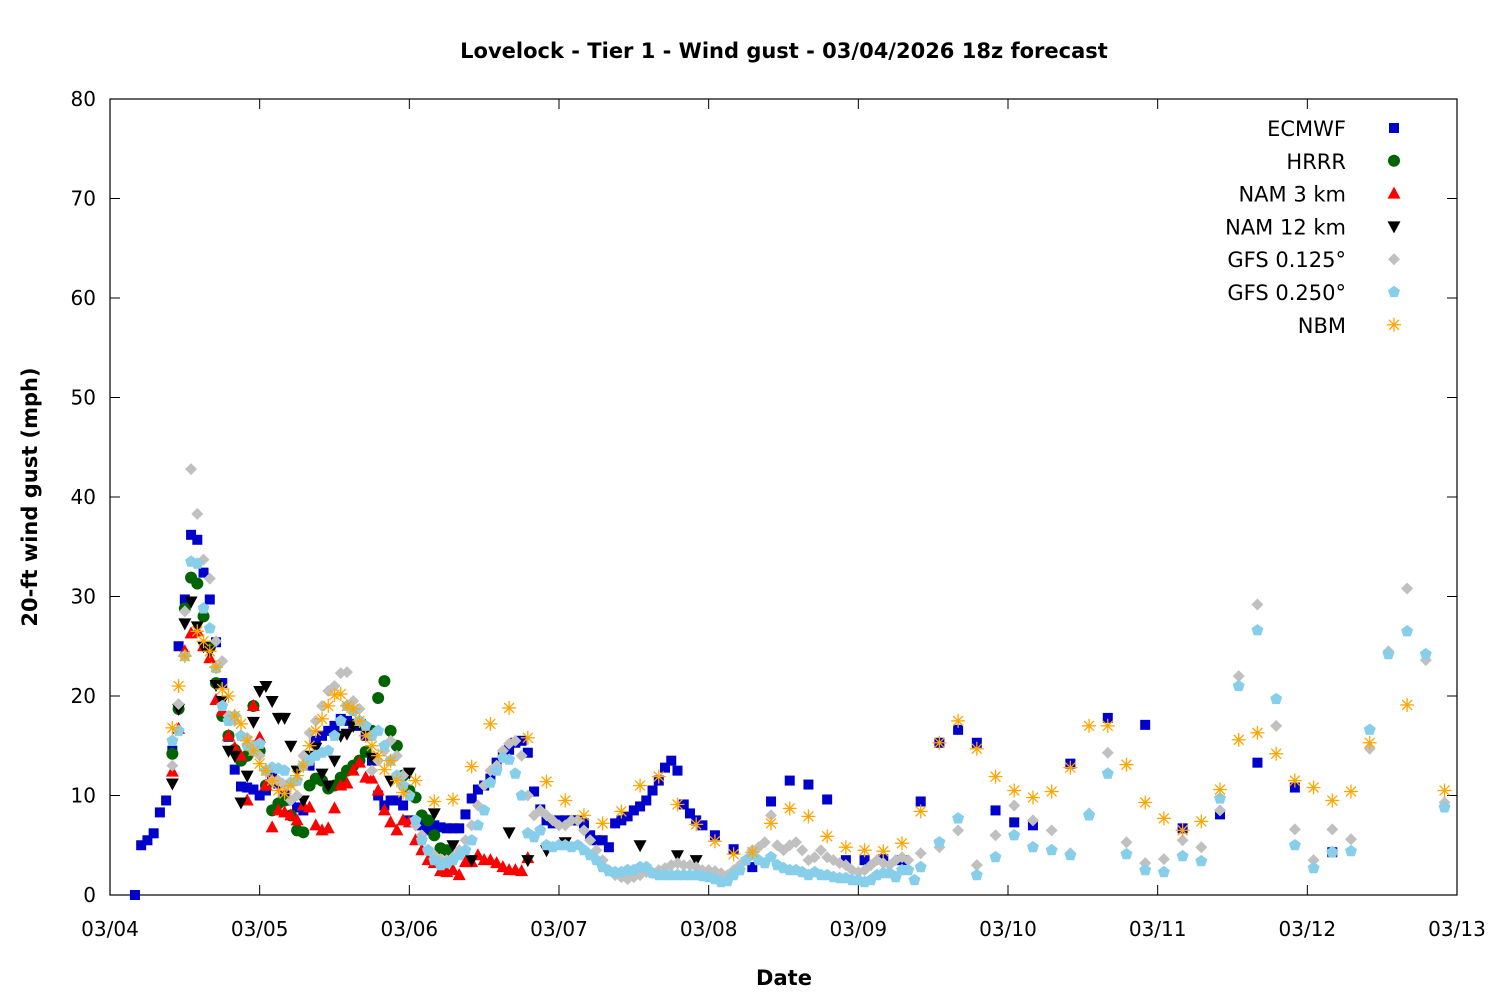 The width and height of the screenshot is (1500, 1004). Describe the element at coordinates (110, 929) in the screenshot. I see `x-tick-label: 03/04` at that location.